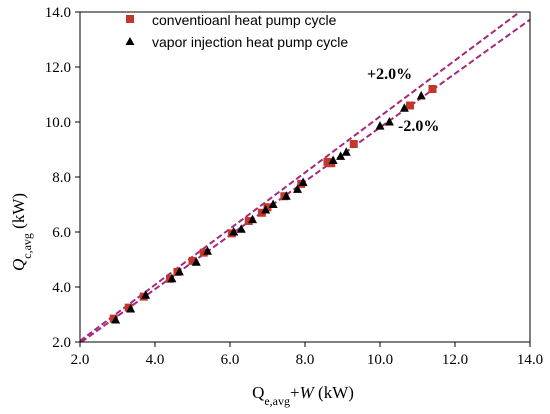 The image size is (550, 414). What do you see at coordinates (244, 20) in the screenshot?
I see `legend-label-conventional: conventioanl heat pump cycle` at bounding box center [244, 20].